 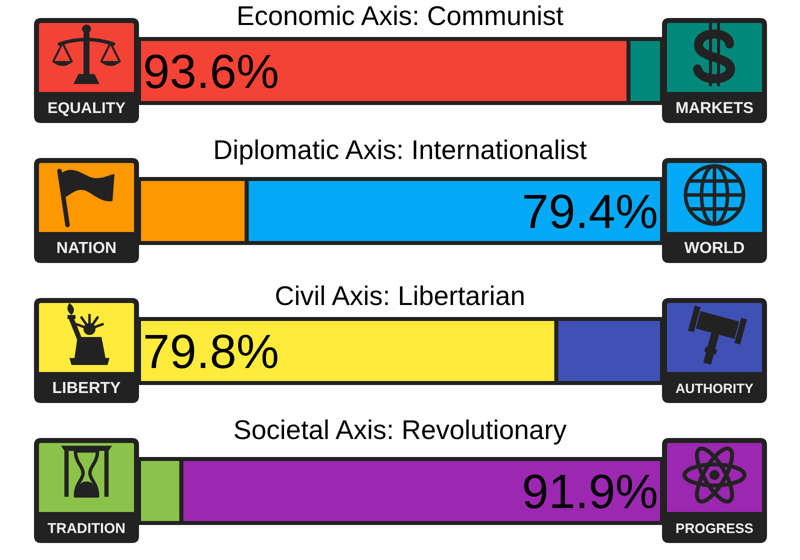 What do you see at coordinates (715, 528) in the screenshot?
I see `series-label: PROGRESS` at bounding box center [715, 528].